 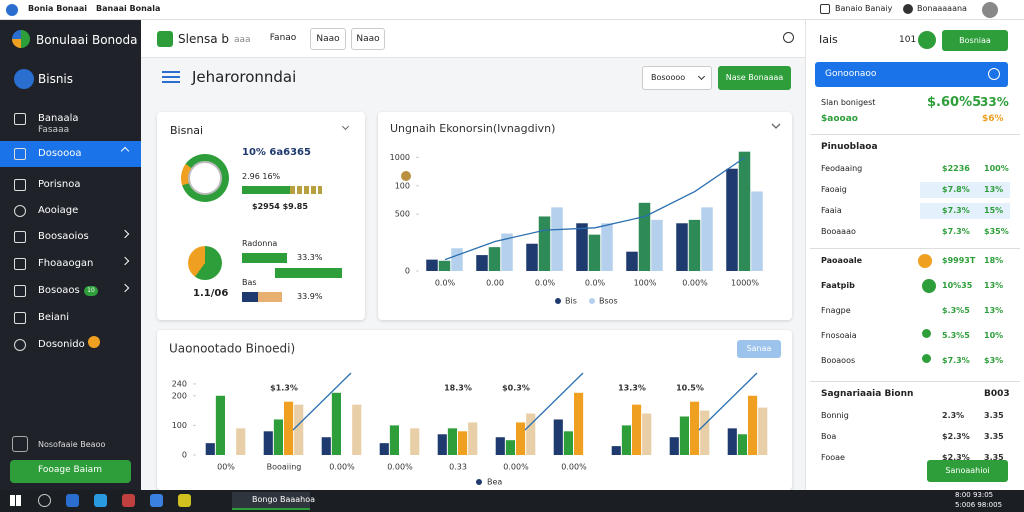 I want to click on row-label: Bonnig, so click(x=835, y=415).